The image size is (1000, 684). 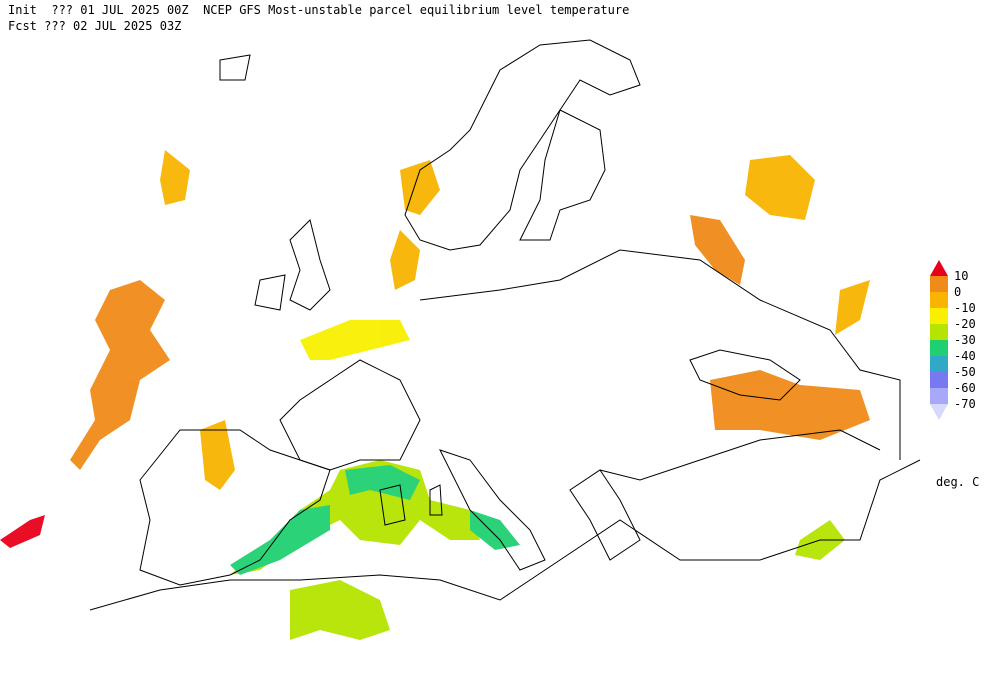 I want to click on colorbar-label: -20, so click(x=965, y=324).